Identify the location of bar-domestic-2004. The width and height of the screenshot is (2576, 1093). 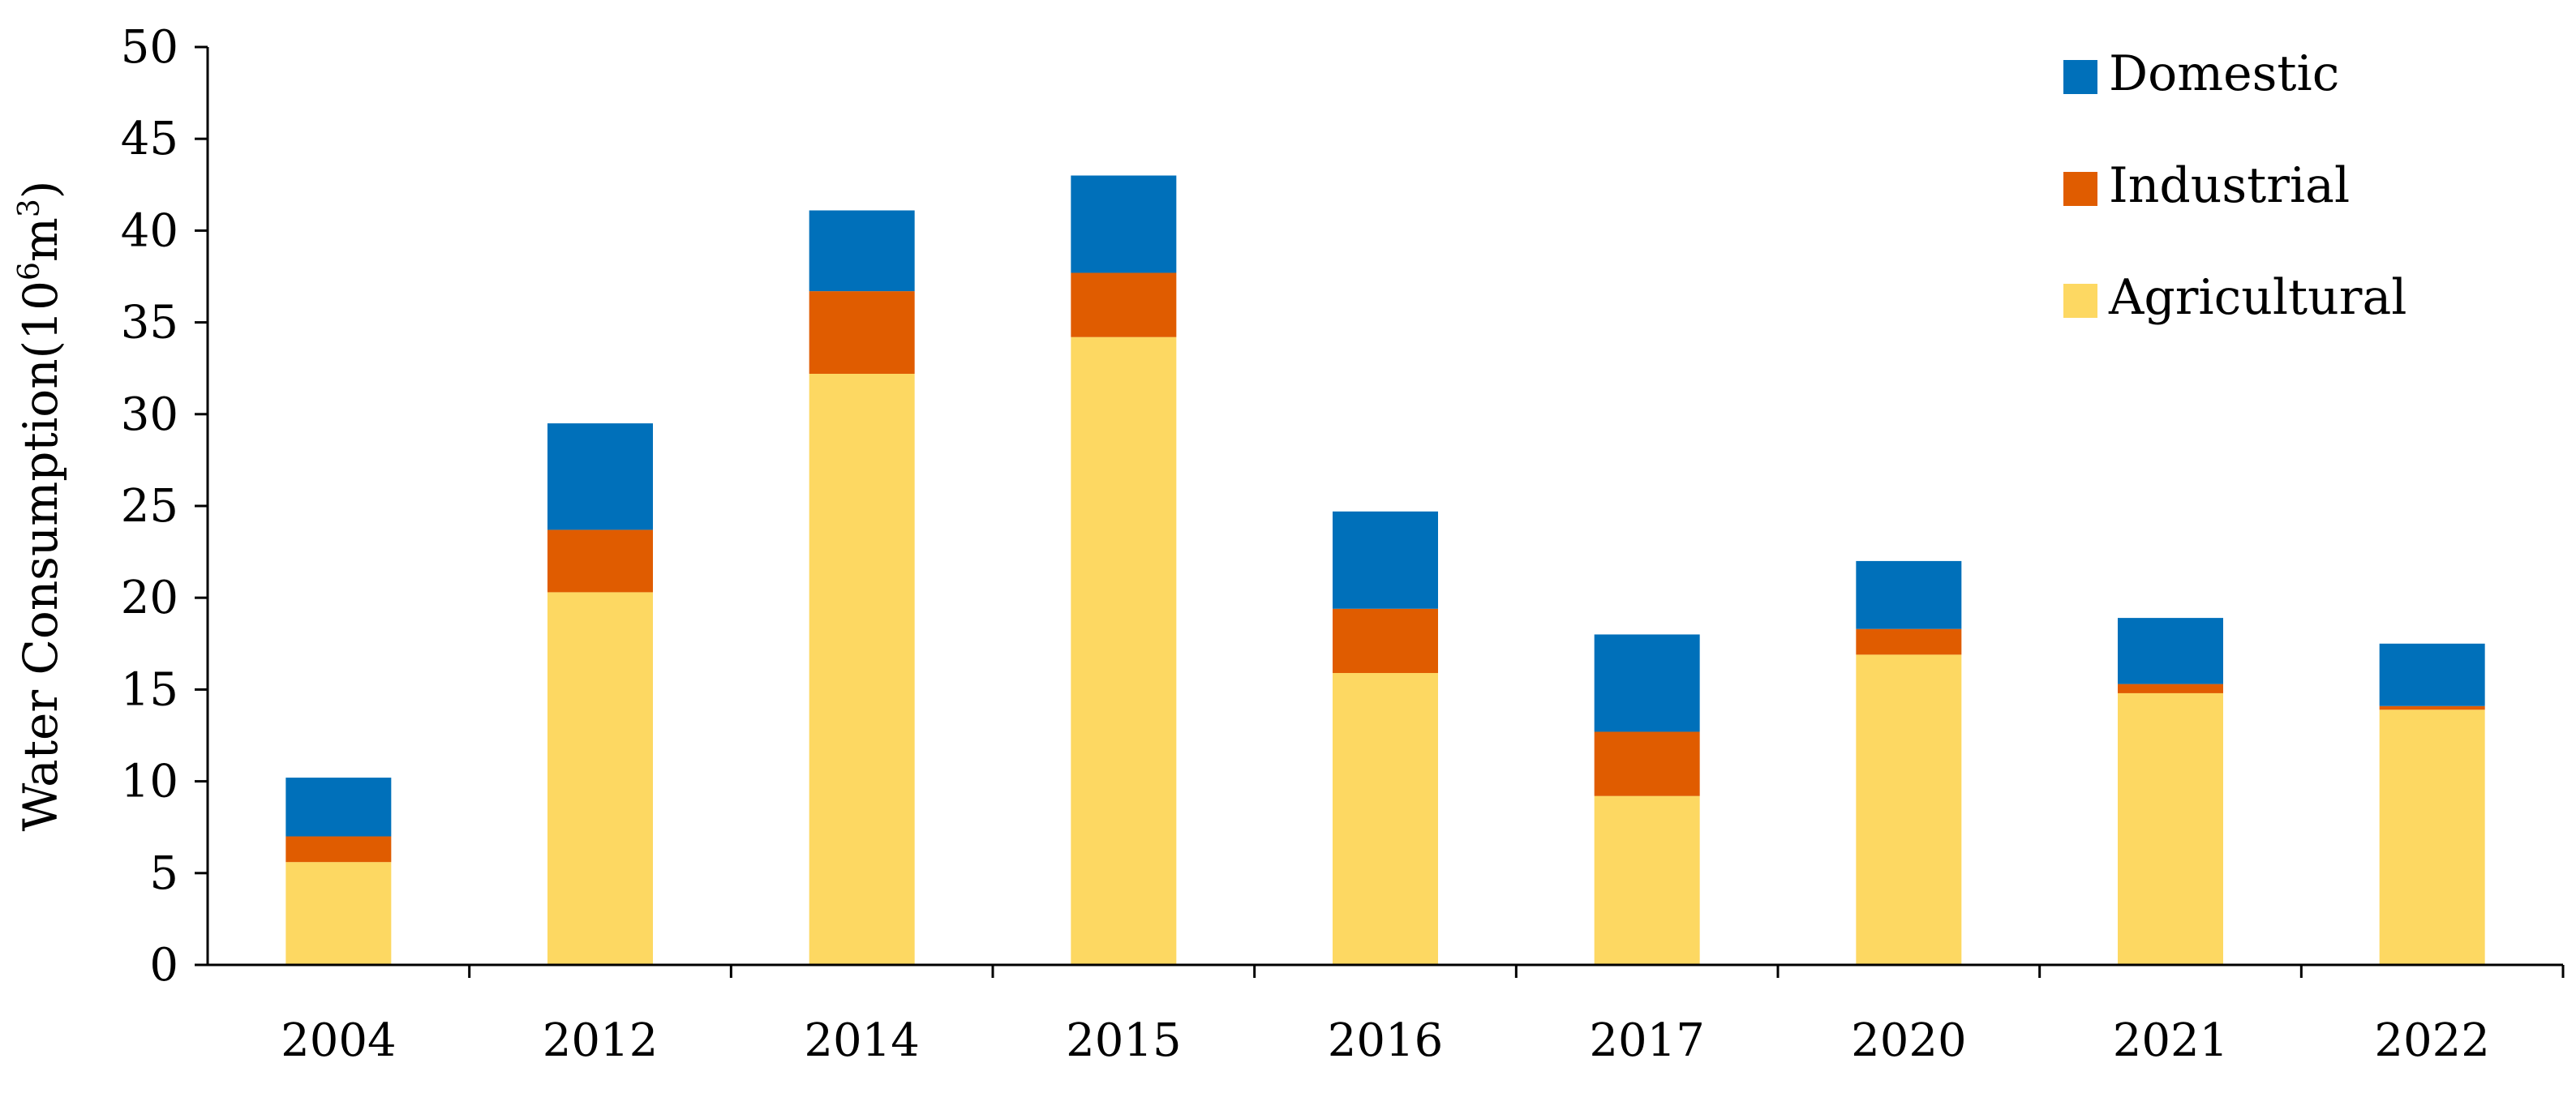
(339, 807).